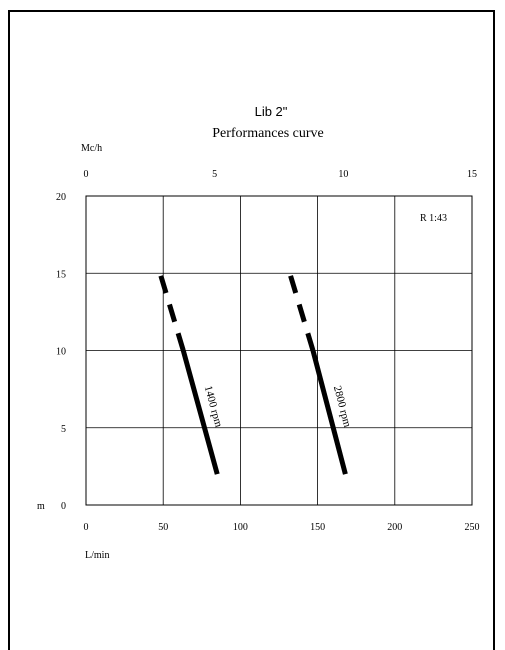 This screenshot has height=650, width=505. I want to click on top-axis-unit: Mc/h, so click(91, 148).